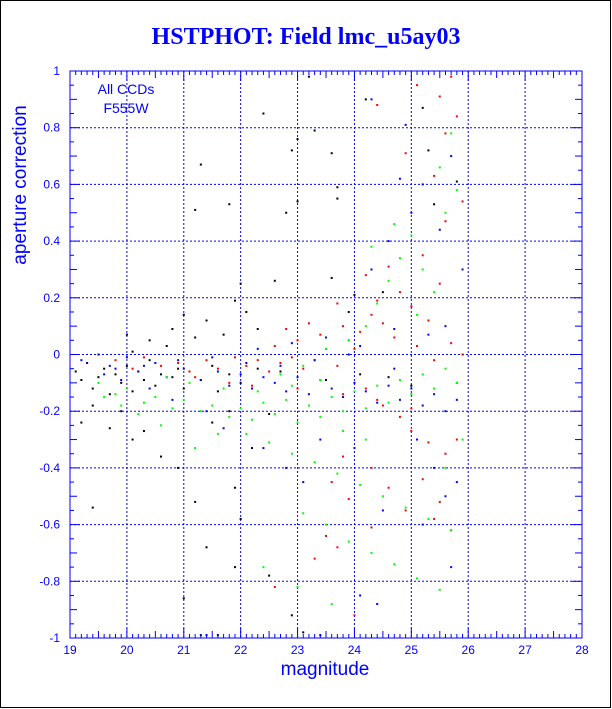 Image resolution: width=612 pixels, height=709 pixels. I want to click on x-axis-label: magnitude, so click(325, 669).